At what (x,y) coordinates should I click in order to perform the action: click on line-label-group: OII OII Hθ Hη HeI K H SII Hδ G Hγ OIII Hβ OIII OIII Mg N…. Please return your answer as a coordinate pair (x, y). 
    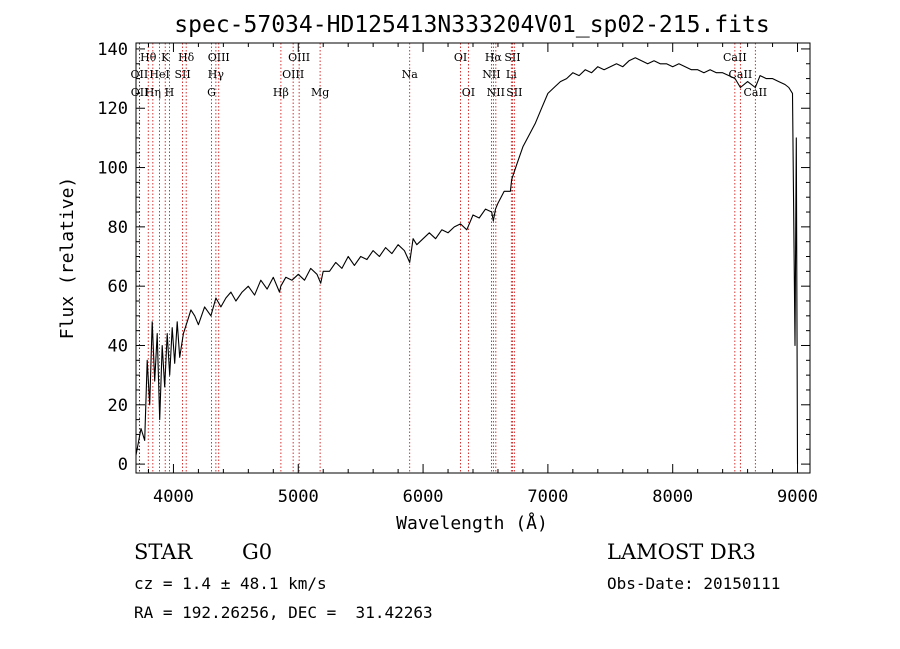
    Looking at the image, I should click on (449, 75).